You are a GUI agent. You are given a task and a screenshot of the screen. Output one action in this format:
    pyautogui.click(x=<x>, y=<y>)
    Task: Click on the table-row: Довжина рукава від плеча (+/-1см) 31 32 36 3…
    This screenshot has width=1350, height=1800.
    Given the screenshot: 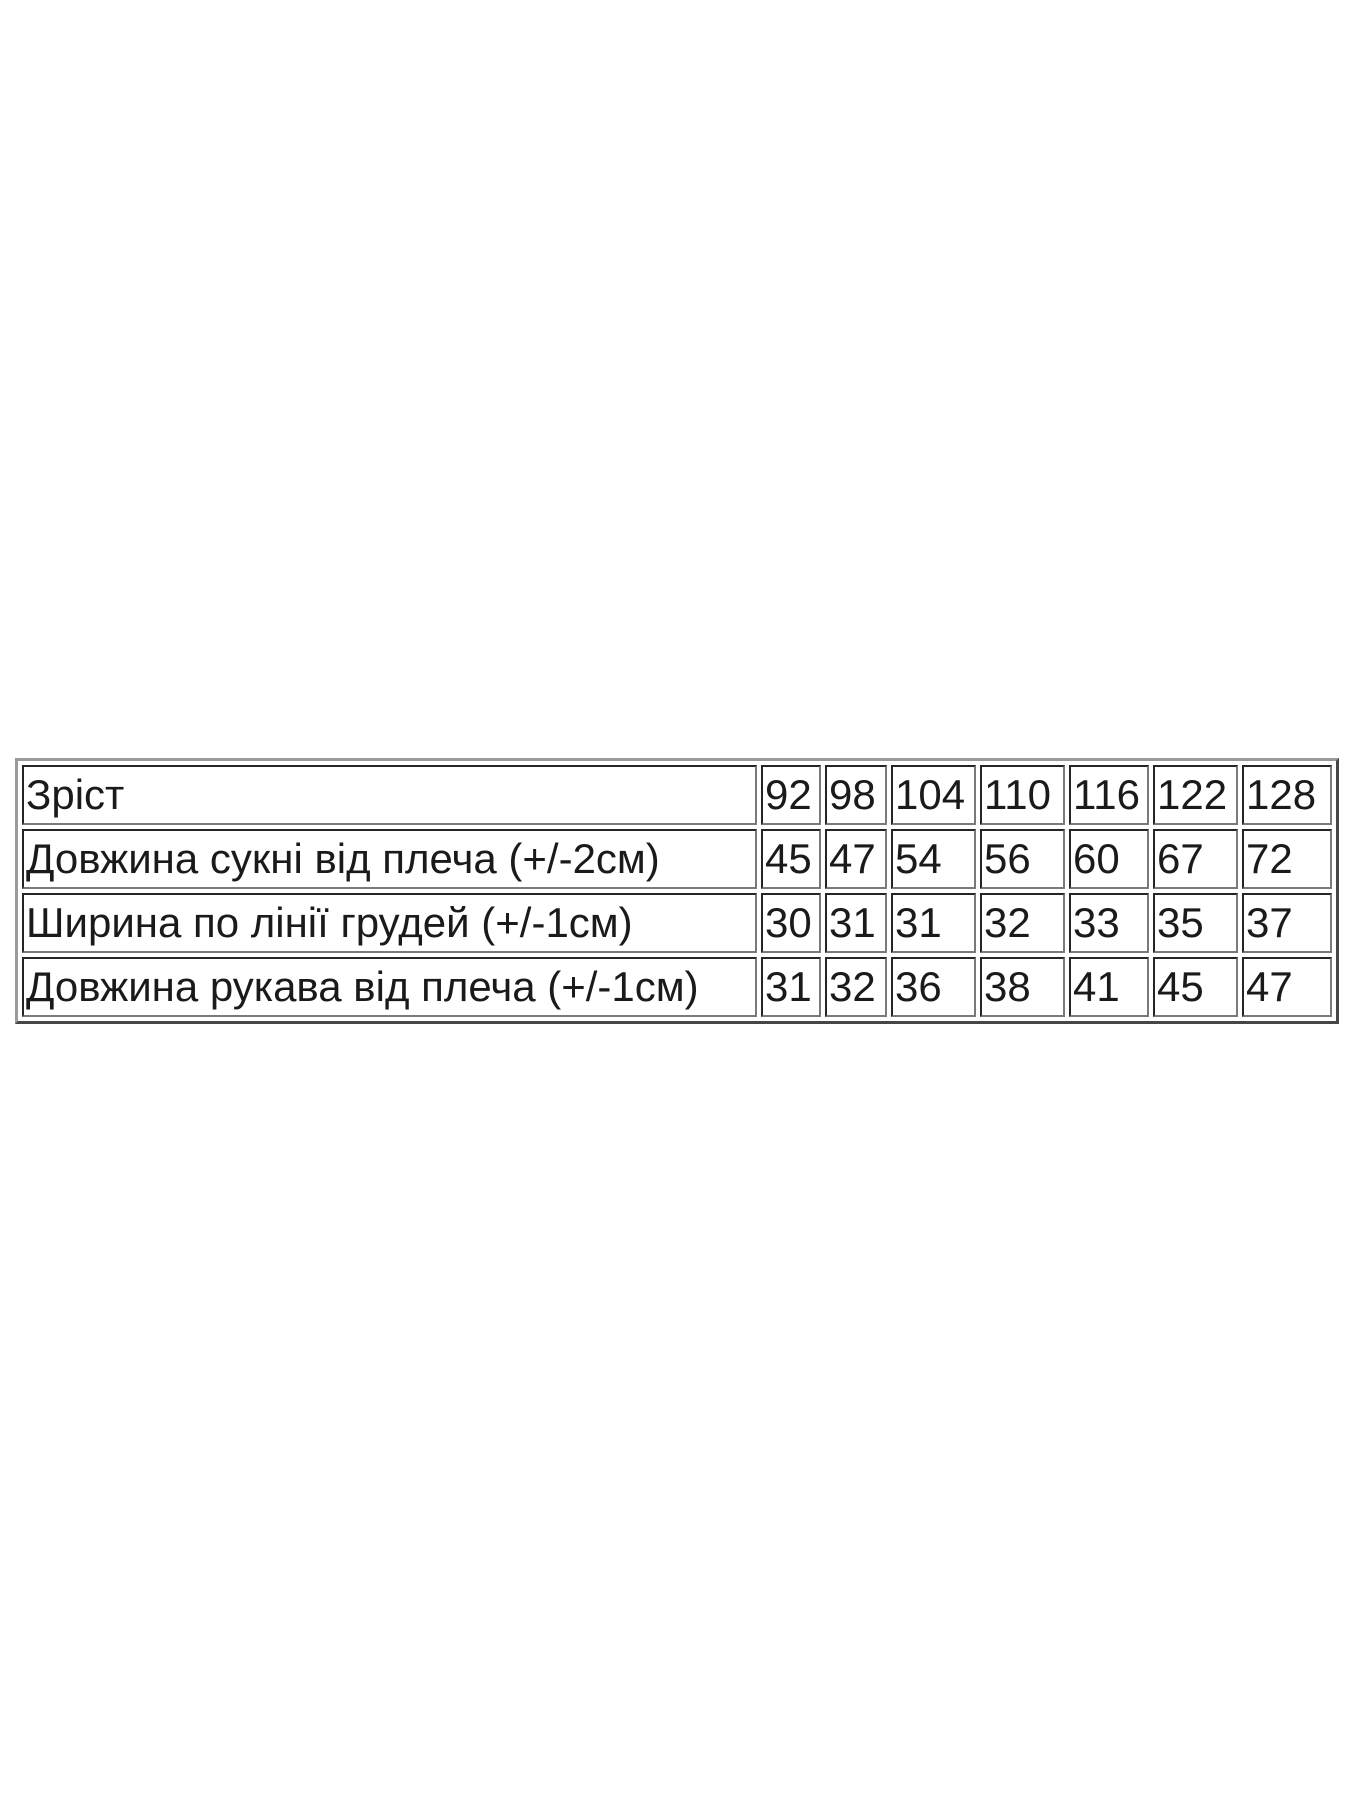 What is the action you would take?
    pyautogui.click(x=677, y=987)
    